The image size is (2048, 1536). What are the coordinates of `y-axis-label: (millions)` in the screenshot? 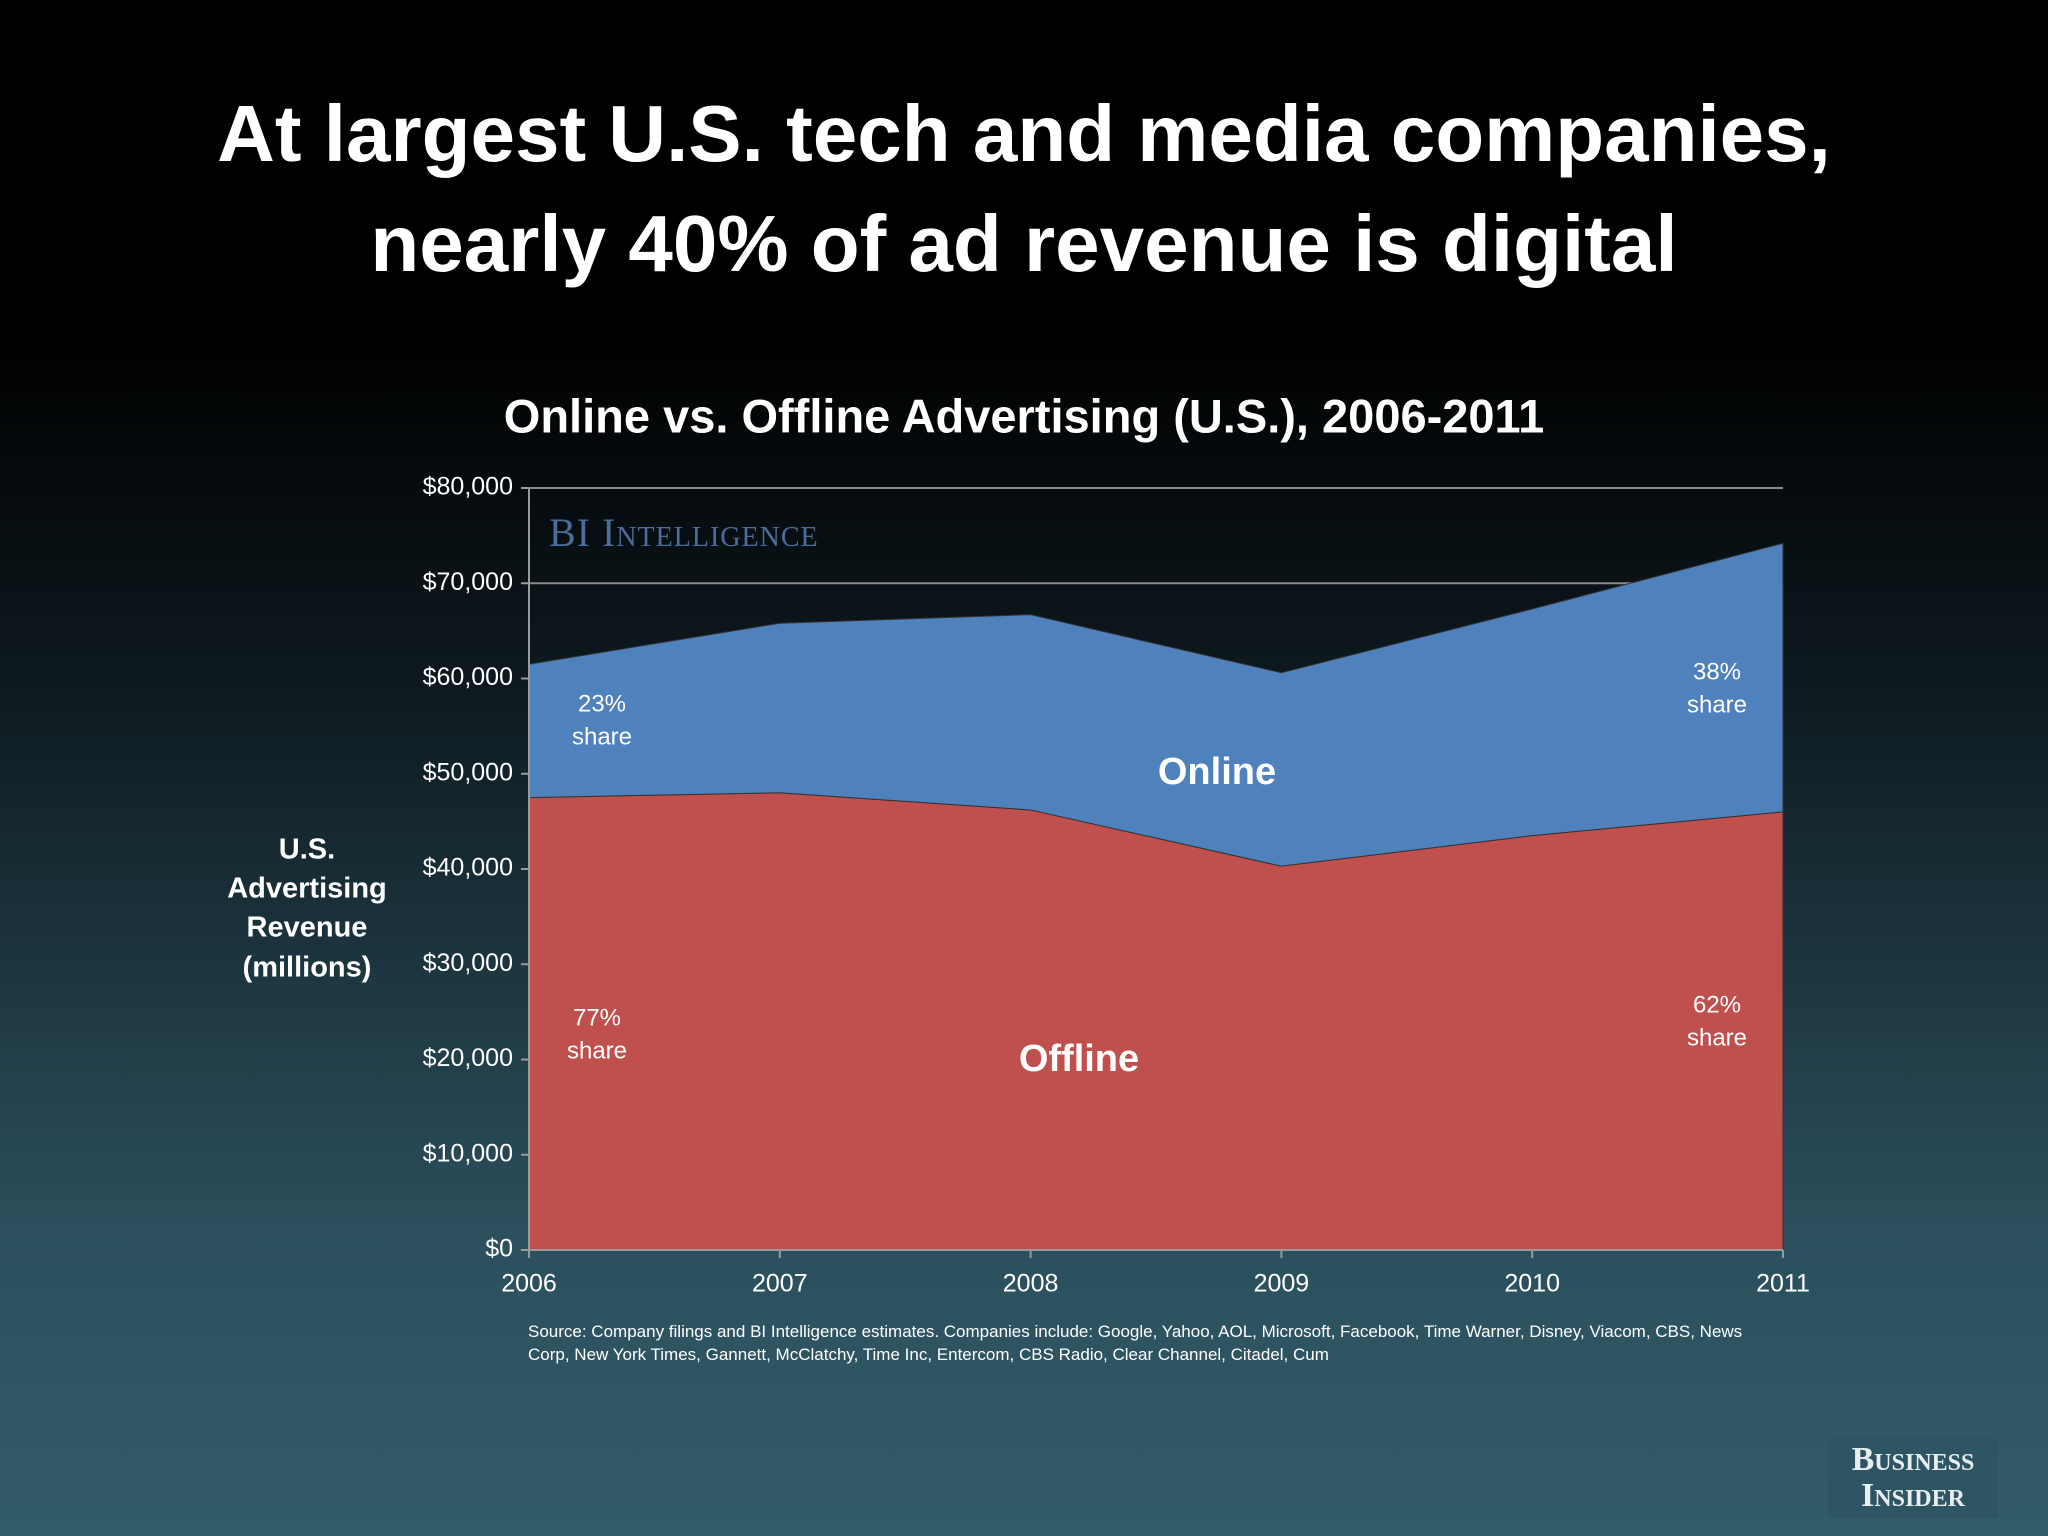 It's located at (307, 968).